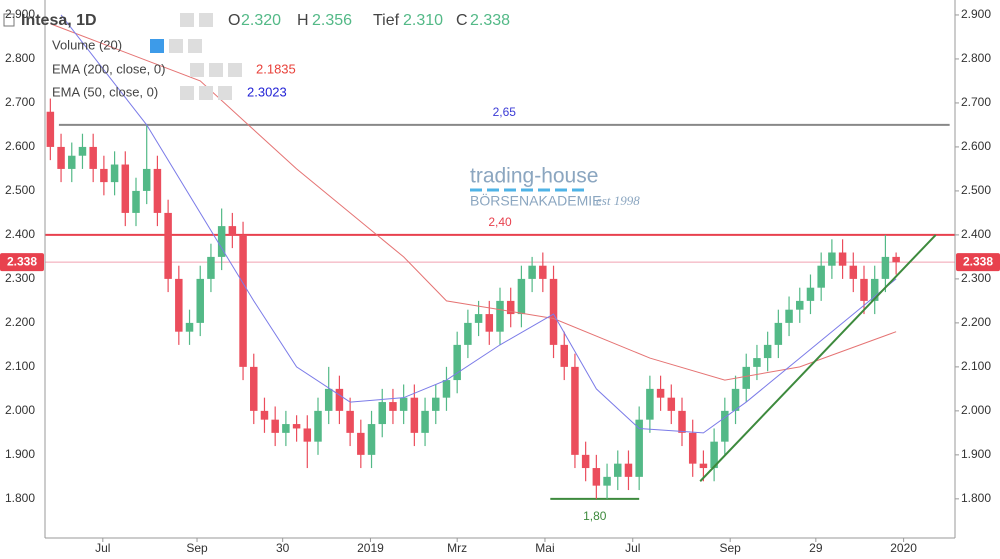 The image size is (1000, 559). Describe the element at coordinates (903, 548) in the screenshot. I see `x-tick-label: 2020` at that location.